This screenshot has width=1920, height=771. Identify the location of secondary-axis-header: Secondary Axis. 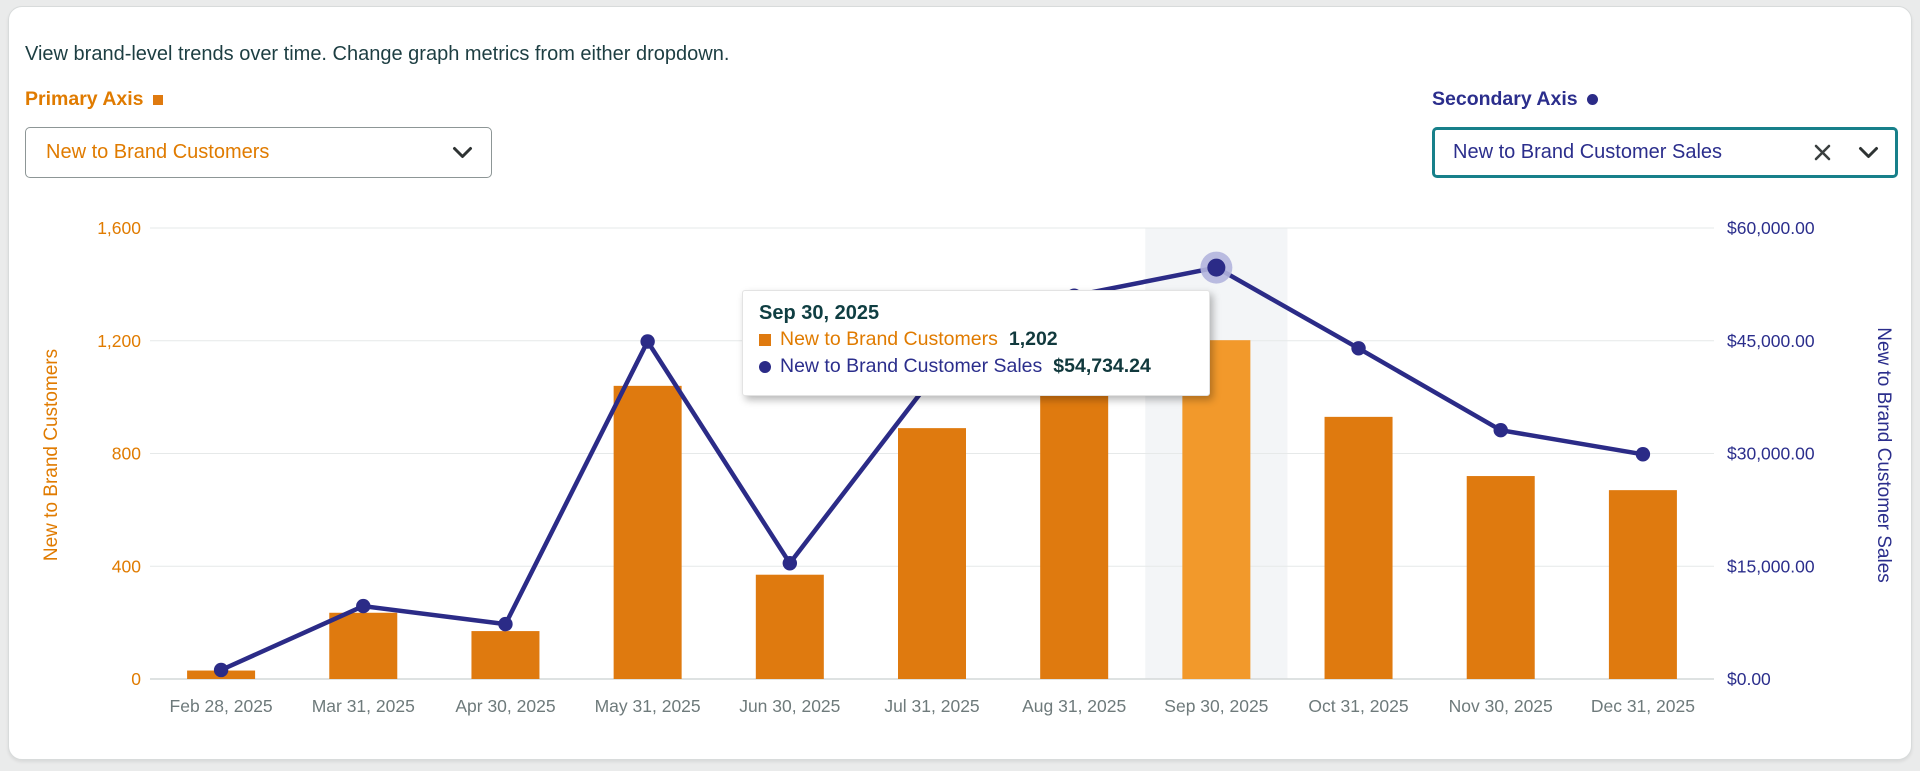
(1515, 99).